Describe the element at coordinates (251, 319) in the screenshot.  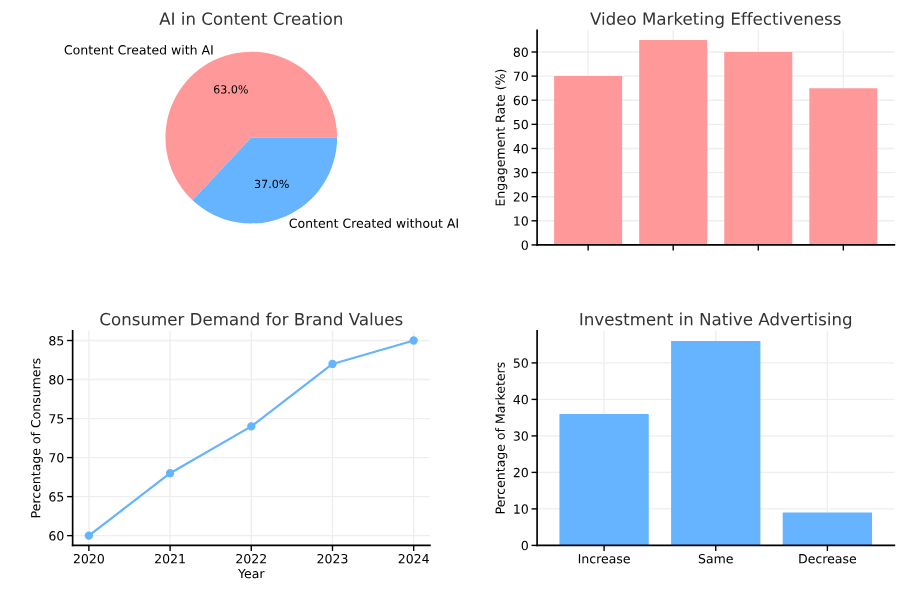
I see `chart-title: Consumer Demand for Brand Values` at that location.